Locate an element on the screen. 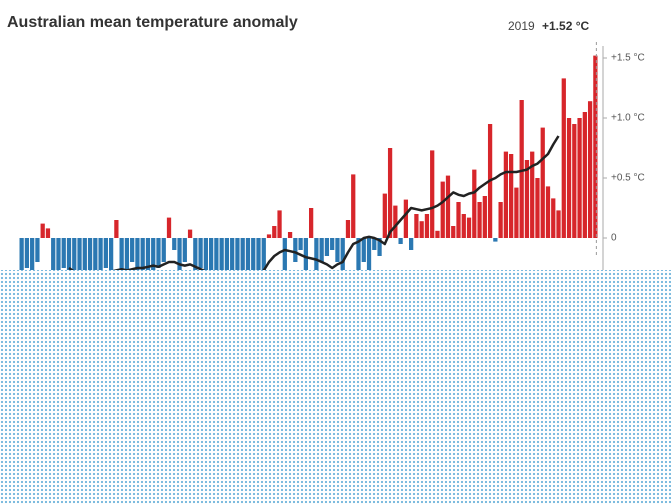  y-tick-label: 0 is located at coordinates (614, 238).